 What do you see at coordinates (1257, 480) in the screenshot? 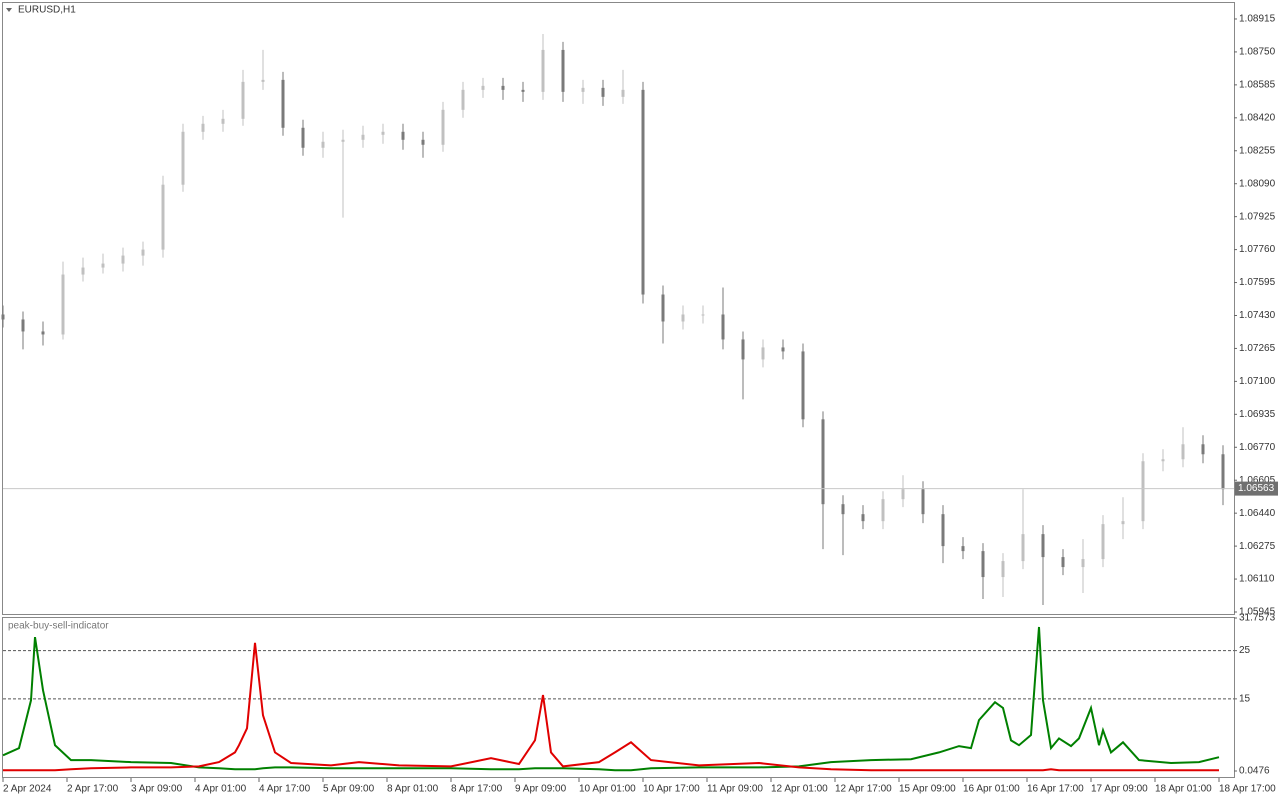
I see `y-tick-label: 1.06605` at bounding box center [1257, 480].